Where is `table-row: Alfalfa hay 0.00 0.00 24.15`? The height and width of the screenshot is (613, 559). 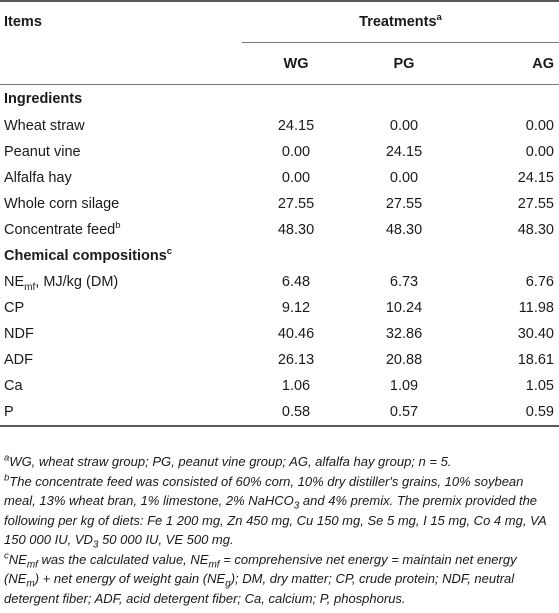 table-row: Alfalfa hay 0.00 0.00 24.15 is located at coordinates (279, 178).